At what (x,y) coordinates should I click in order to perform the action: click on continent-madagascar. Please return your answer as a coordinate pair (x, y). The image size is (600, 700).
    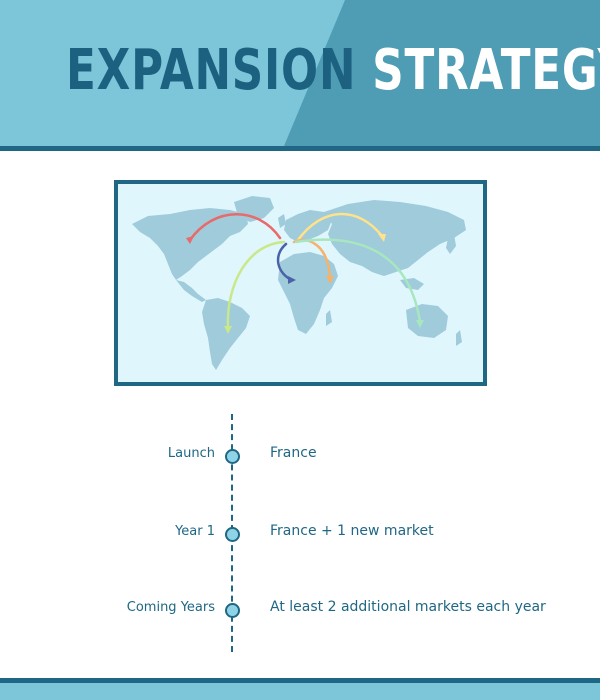
    Looking at the image, I should click on (329, 318).